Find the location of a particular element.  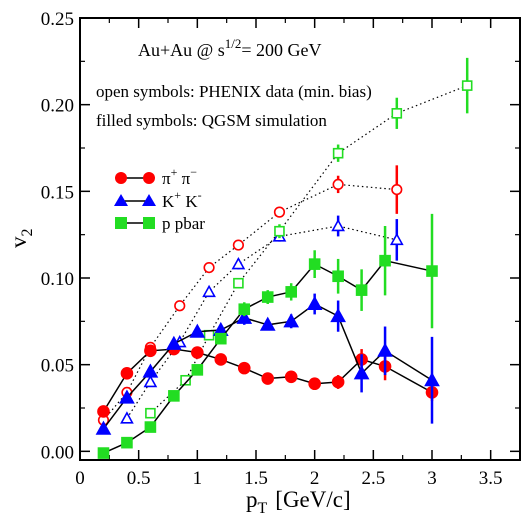

y-tick-label: 0.15 is located at coordinates (57, 192).